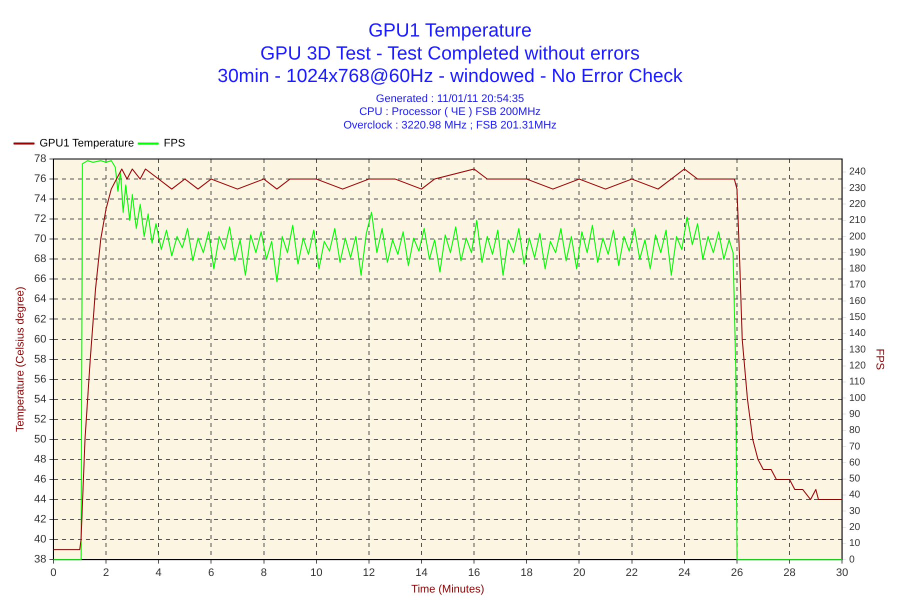 This screenshot has height=600, width=900. Describe the element at coordinates (263, 573) in the screenshot. I see `x-tick-label: 8` at that location.